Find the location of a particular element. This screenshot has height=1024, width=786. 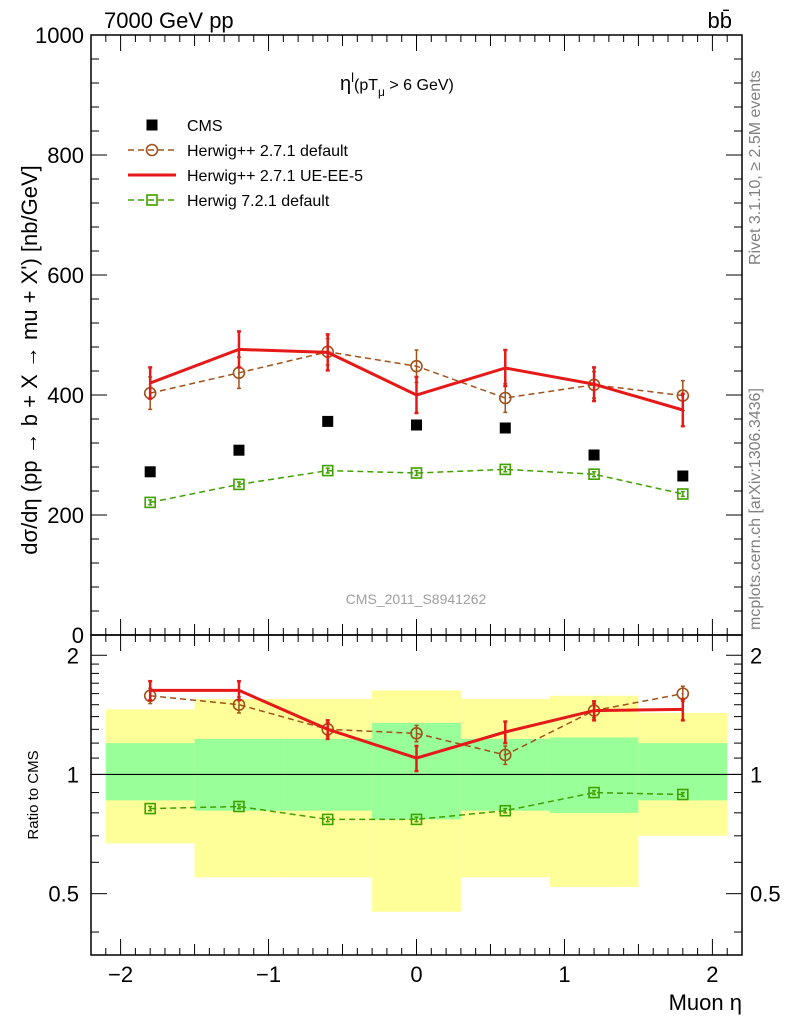

legend-item: Herwig 7.2.1 default is located at coordinates (229, 201).